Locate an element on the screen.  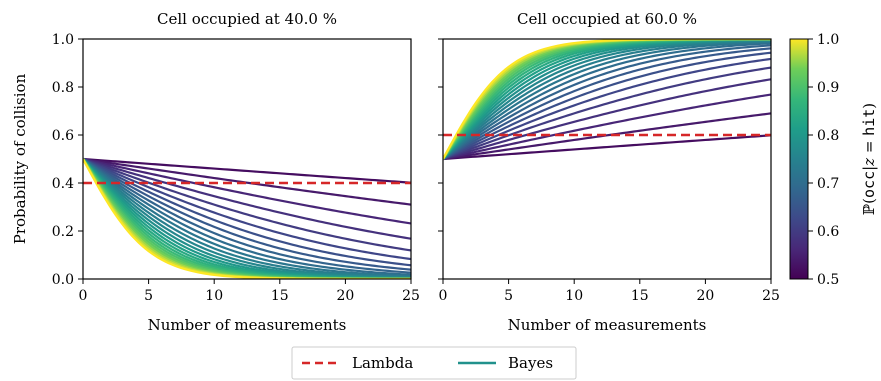
colorbar-tick-label: 0.6 is located at coordinates (828, 232).